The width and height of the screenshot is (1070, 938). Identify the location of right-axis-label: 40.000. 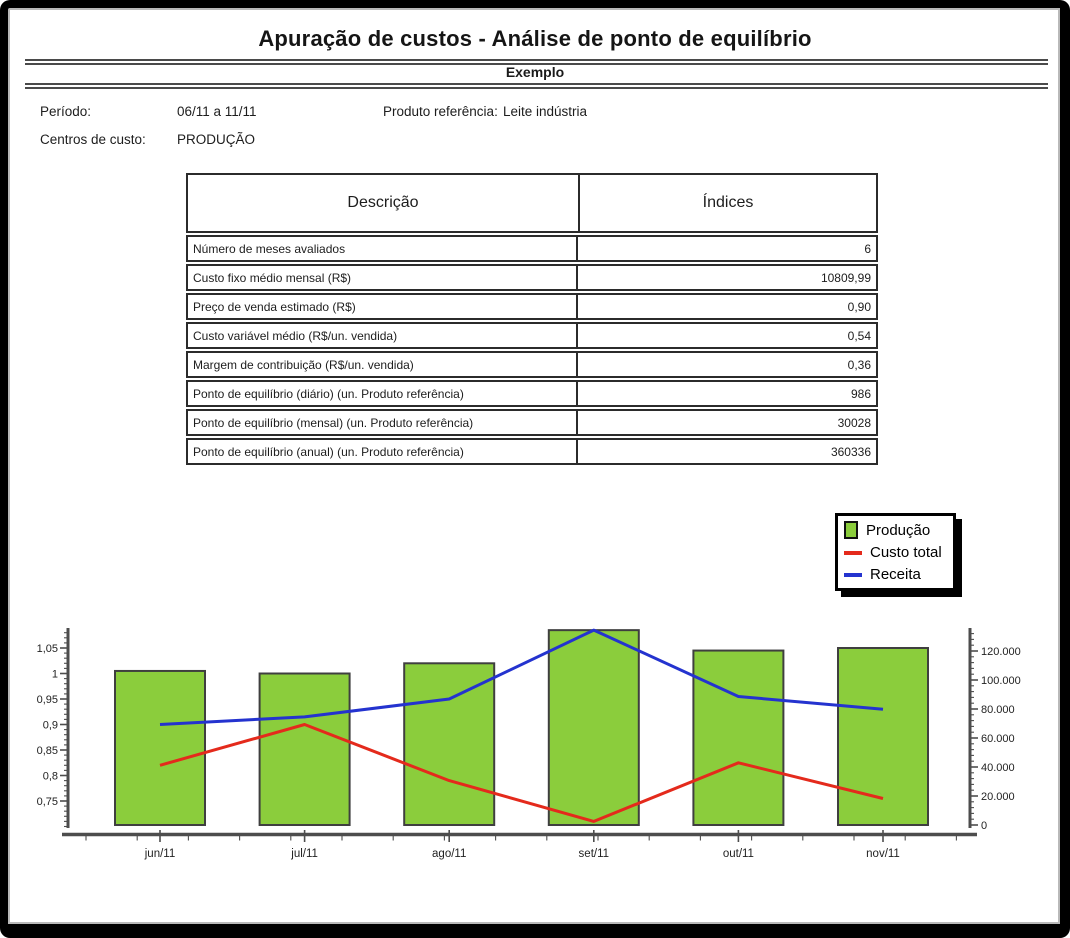
(998, 768).